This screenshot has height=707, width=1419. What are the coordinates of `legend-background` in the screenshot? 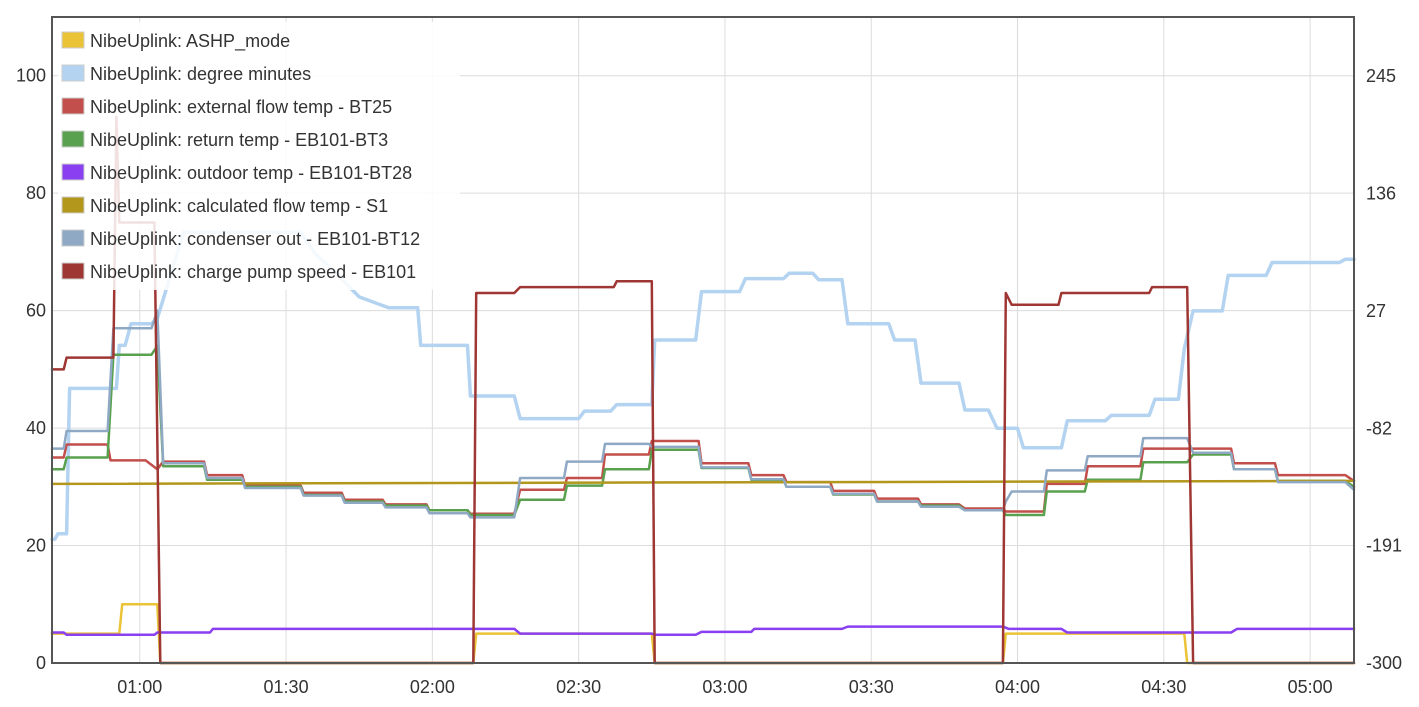 It's located at (259, 156).